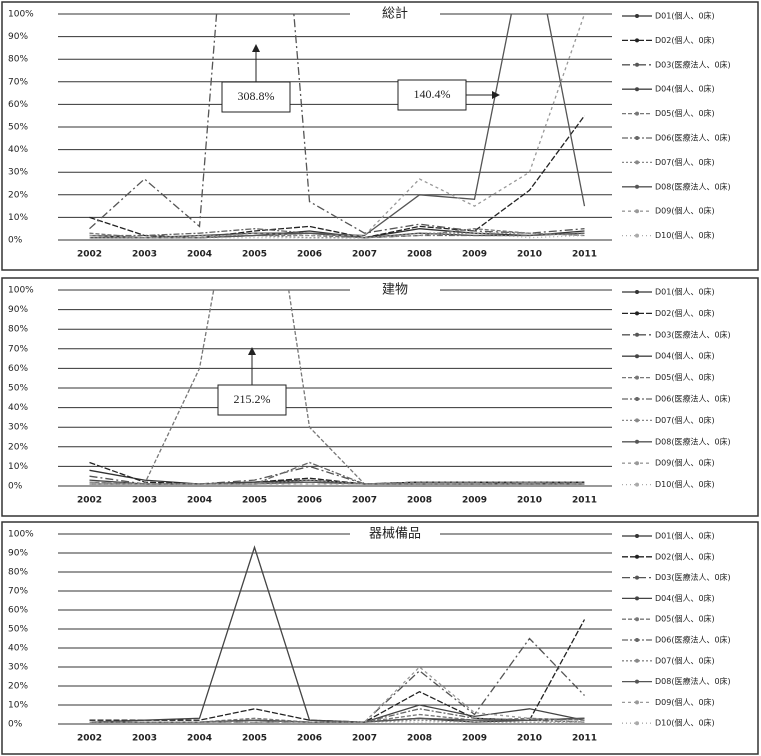 This screenshot has width=761, height=756. Describe the element at coordinates (15, 487) in the screenshot. I see `y-tick-label: 0%` at that location.